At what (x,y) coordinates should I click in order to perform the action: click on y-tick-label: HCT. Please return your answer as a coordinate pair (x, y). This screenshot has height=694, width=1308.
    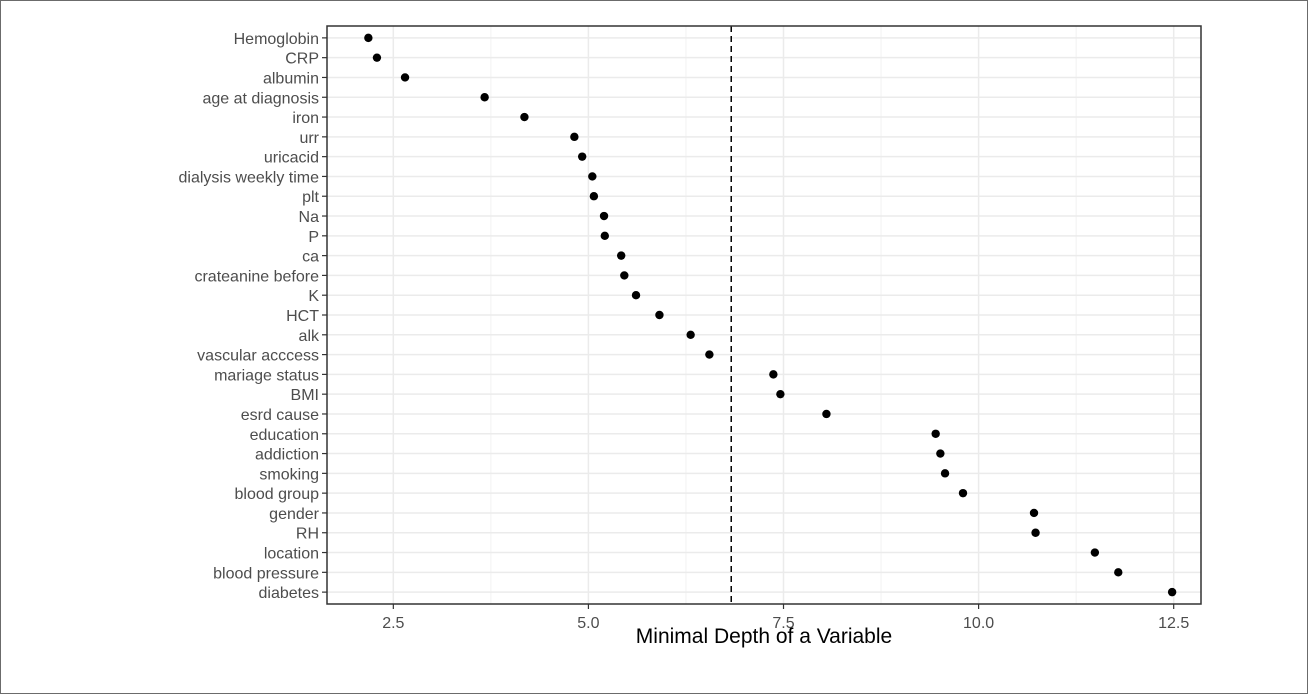
    Looking at the image, I should click on (302, 316).